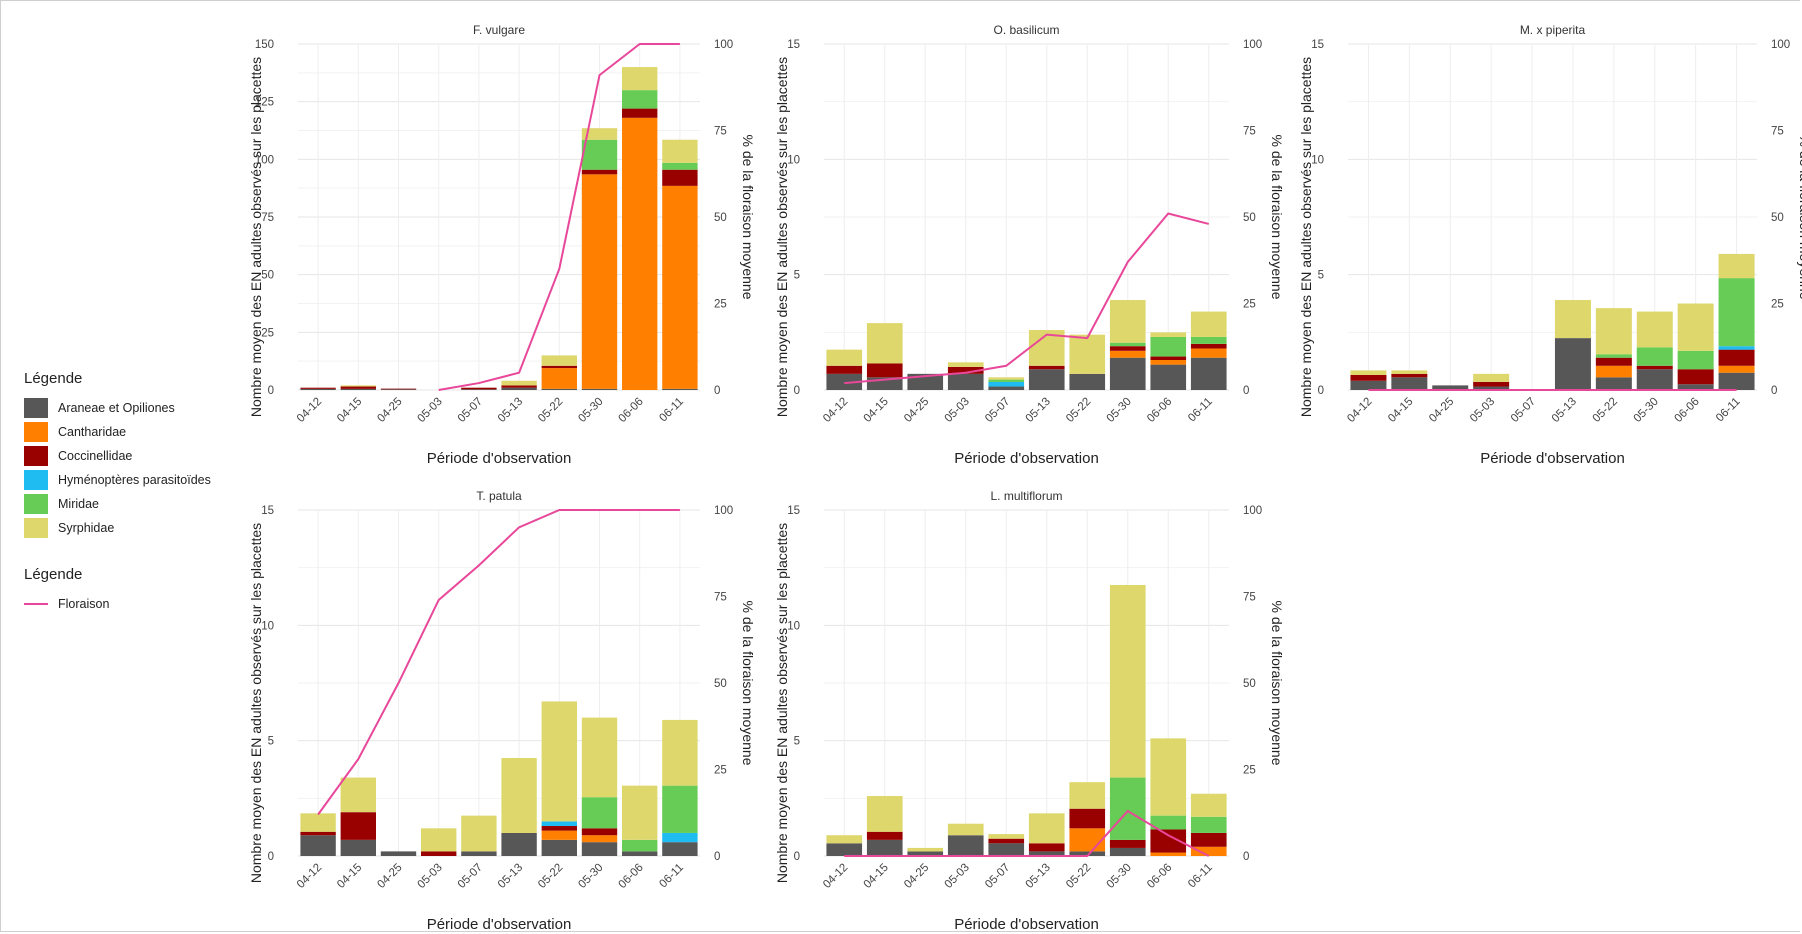 This screenshot has width=1802, height=934. Describe the element at coordinates (1026, 30) in the screenshot. I see `panel-title: O. basilicum` at that location.